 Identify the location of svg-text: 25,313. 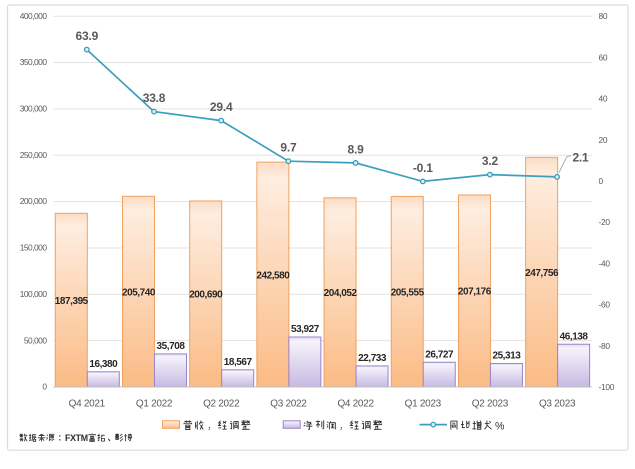
(506, 356).